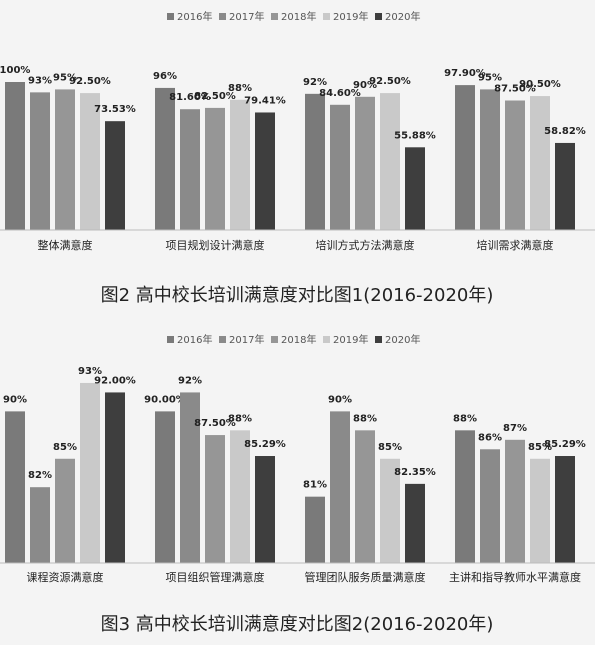  What do you see at coordinates (515, 428) in the screenshot?
I see `value-label: 87%` at bounding box center [515, 428].